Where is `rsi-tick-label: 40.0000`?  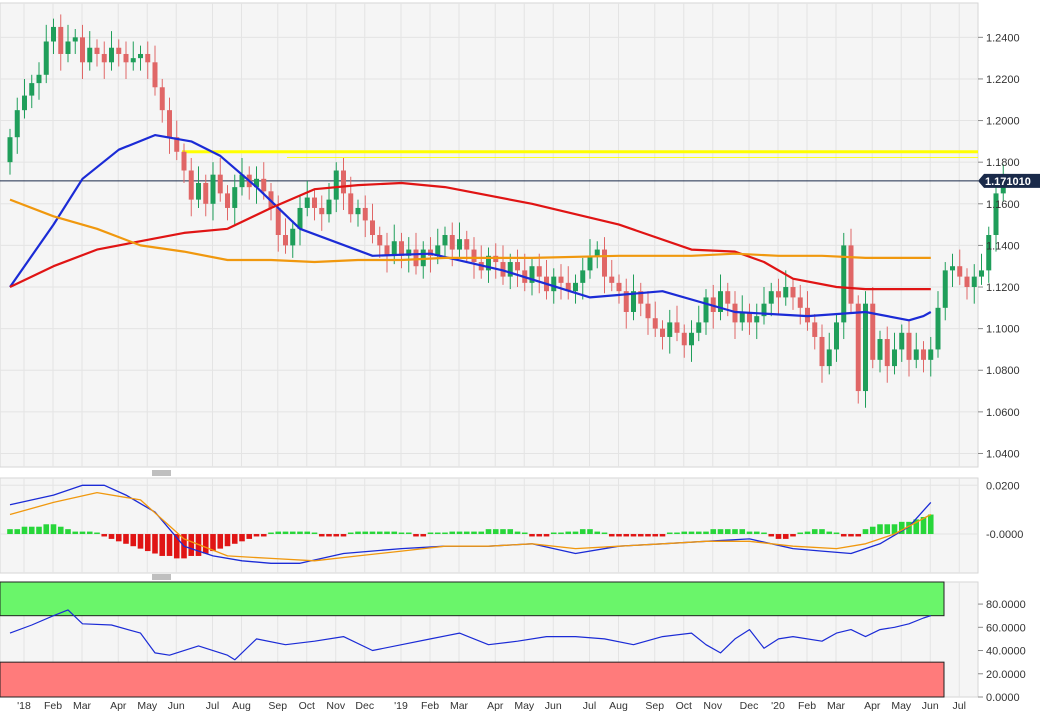
rsi-tick-label: 40.0000 is located at coordinates (1006, 652).